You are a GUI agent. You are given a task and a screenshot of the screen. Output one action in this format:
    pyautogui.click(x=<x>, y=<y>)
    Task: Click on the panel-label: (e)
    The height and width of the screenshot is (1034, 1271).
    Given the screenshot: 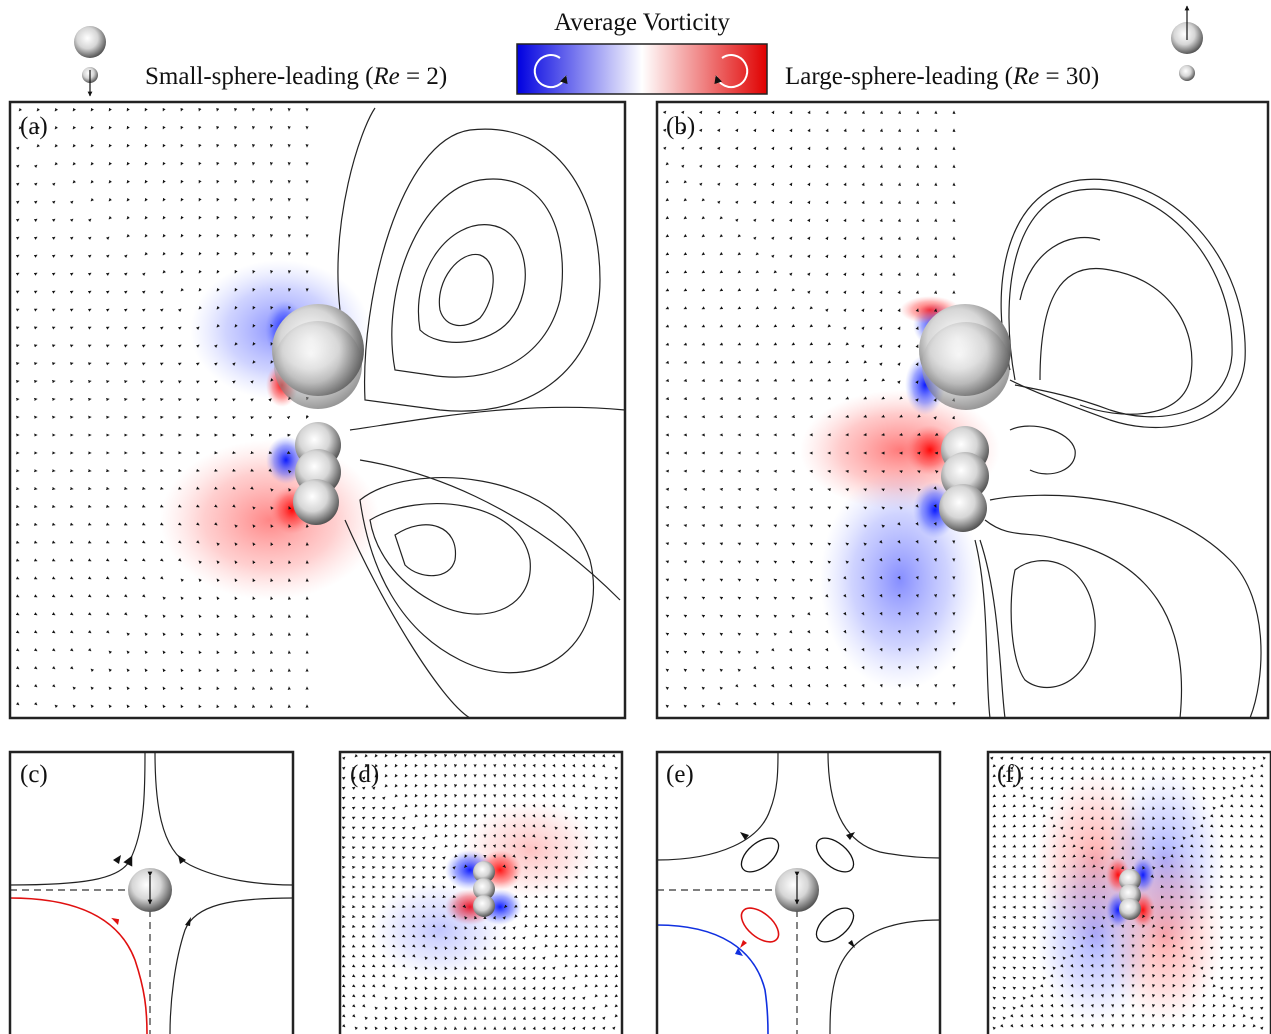 What is the action you would take?
    pyautogui.click(x=680, y=774)
    